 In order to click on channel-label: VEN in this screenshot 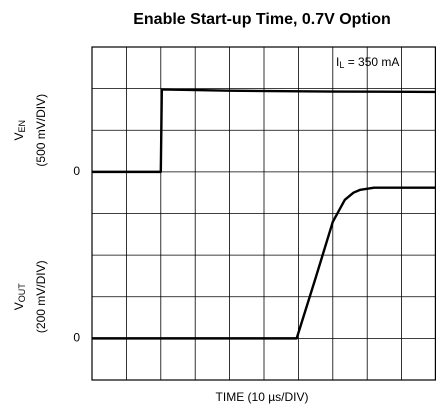, I will do `click(19, 130)`.